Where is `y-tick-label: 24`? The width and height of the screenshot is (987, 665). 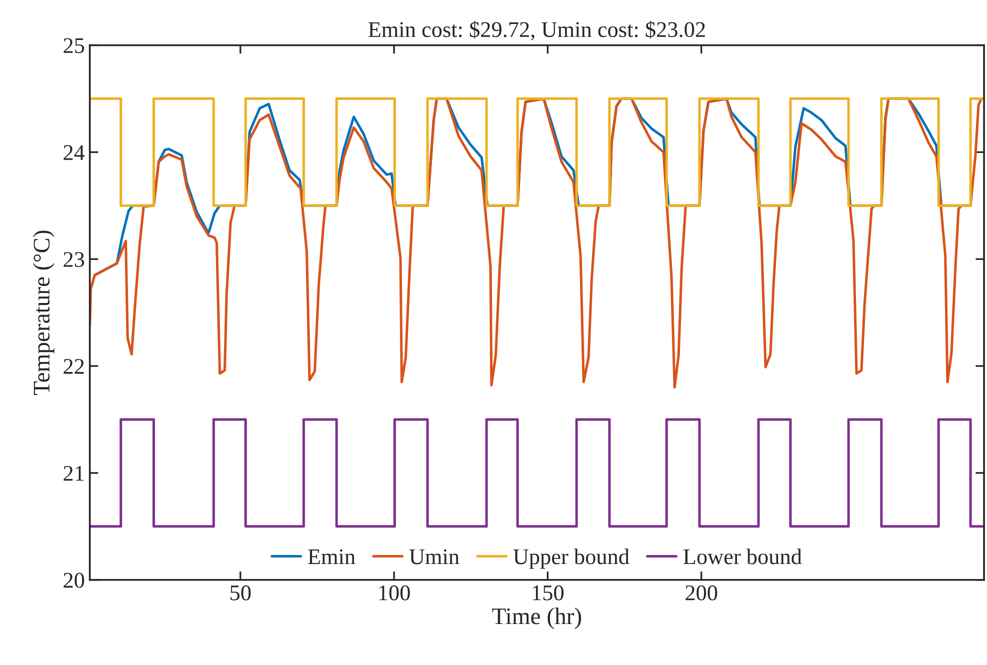
y-tick-label: 24 is located at coordinates (74, 152).